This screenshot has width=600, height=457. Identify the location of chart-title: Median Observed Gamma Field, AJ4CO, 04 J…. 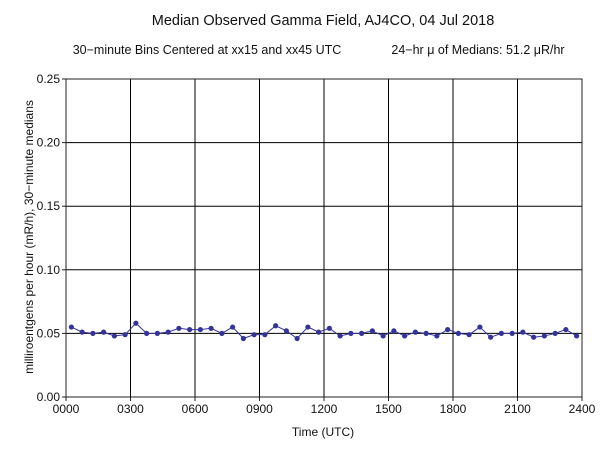
(323, 21).